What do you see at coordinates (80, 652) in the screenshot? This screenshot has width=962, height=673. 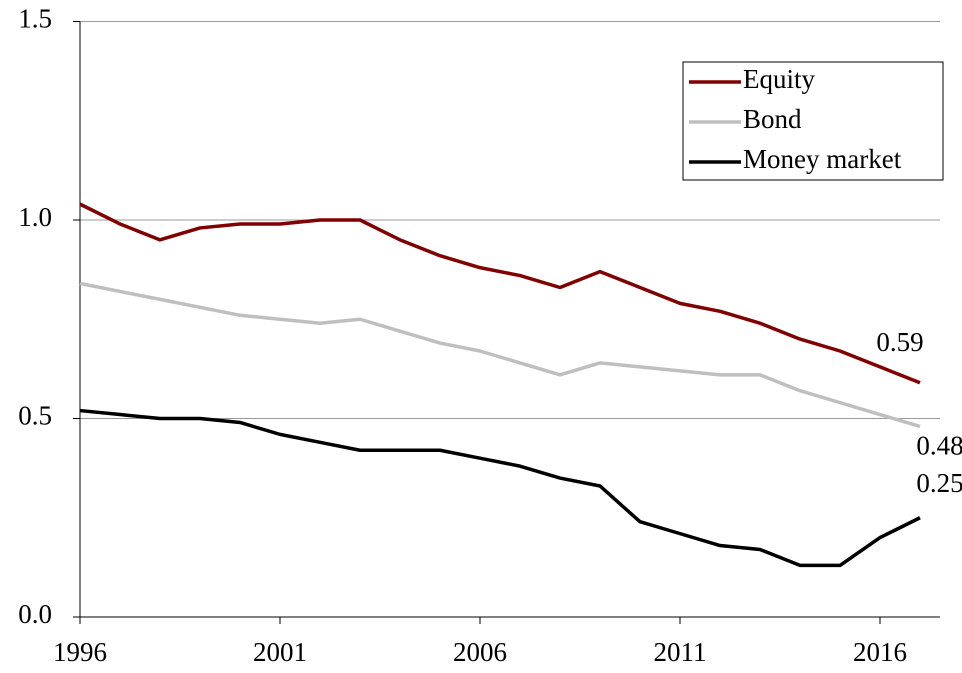 I see `x-tick-label: 1996` at bounding box center [80, 652].